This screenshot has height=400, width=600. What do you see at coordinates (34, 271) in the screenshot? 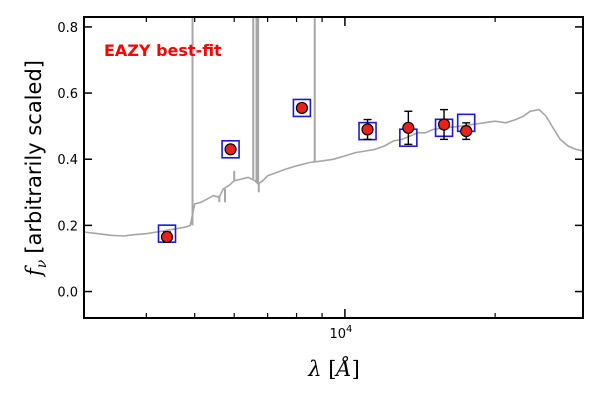
I see `y-axis-symbol: f` at bounding box center [34, 271].